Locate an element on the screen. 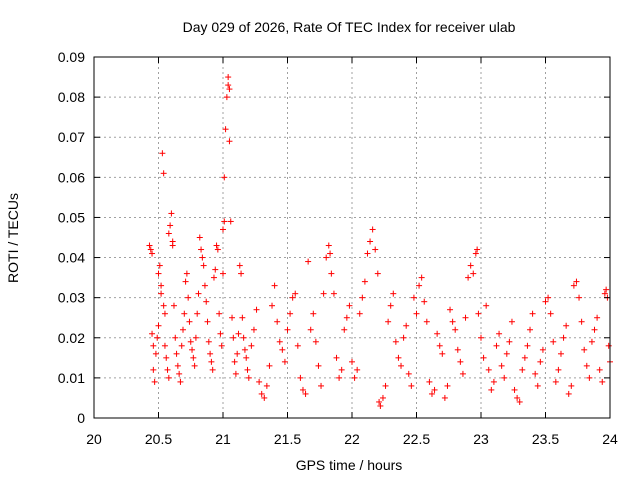 Image resolution: width=640 pixels, height=480 pixels. x-tick-label: 22.5 is located at coordinates (416, 439).